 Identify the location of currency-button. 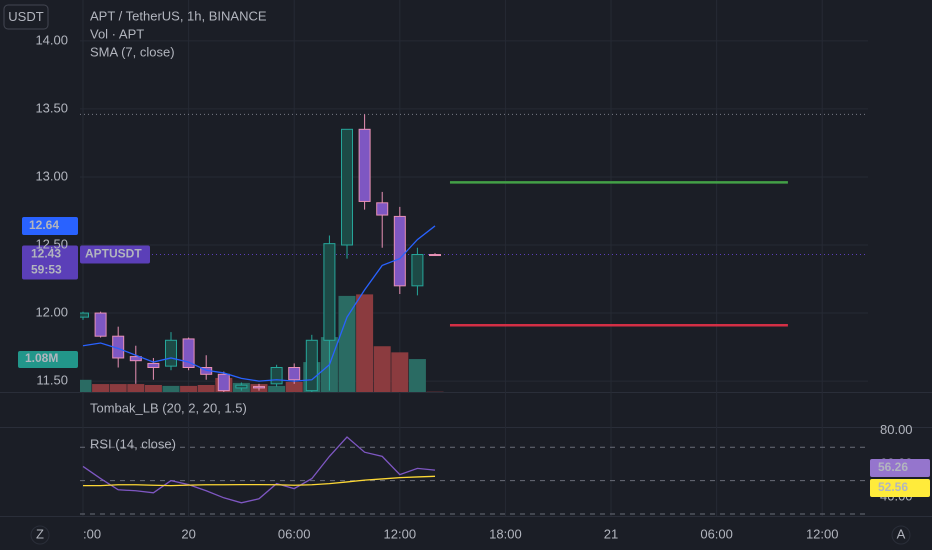
(26, 17).